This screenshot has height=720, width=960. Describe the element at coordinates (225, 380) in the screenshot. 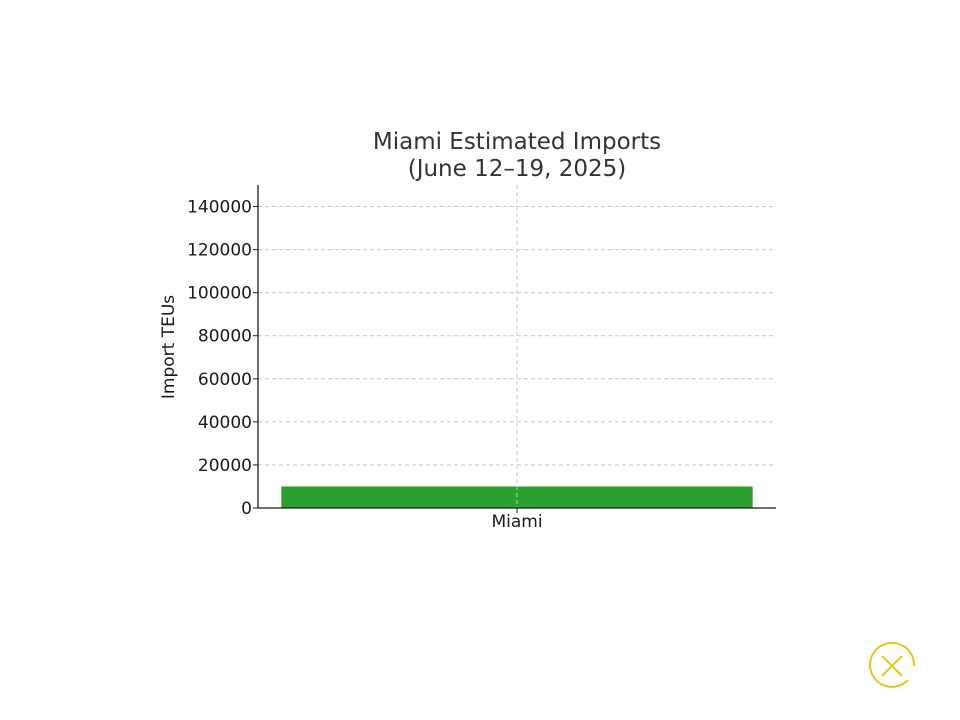

I see `y-tick-label: 60000` at that location.